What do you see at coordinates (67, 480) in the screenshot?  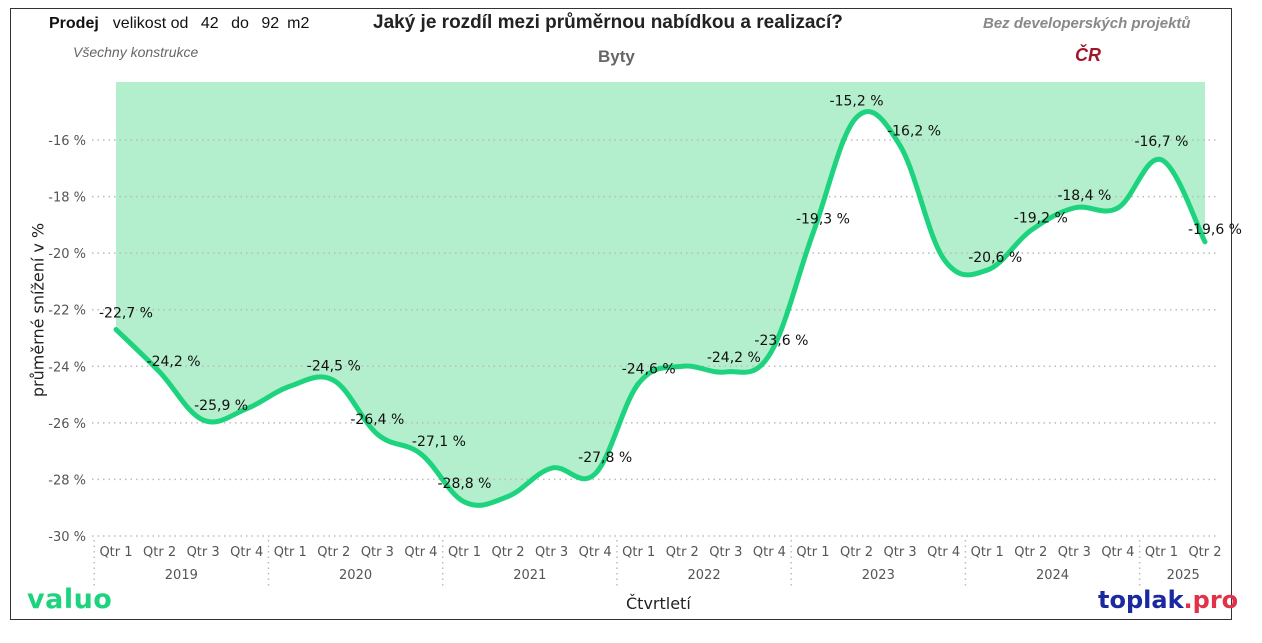 I see `y-tick-label: -28 %` at bounding box center [67, 480].